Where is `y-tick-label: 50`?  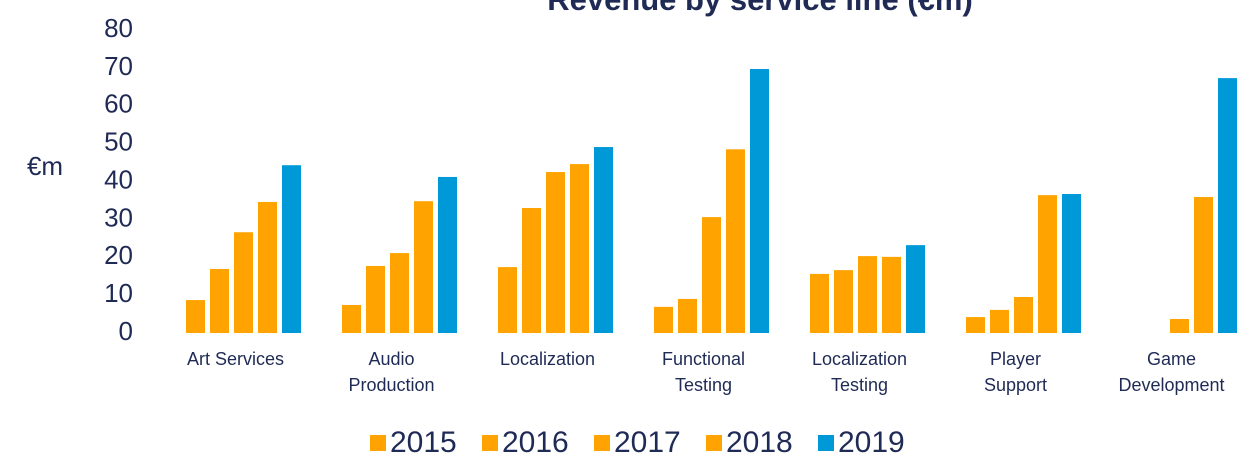
y-tick-label: 50 is located at coordinates (118, 142).